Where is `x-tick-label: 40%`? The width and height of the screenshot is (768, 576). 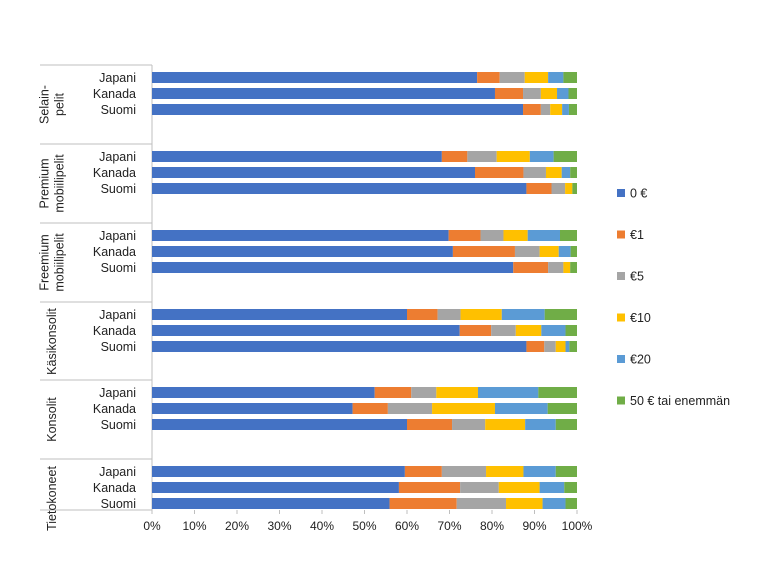 x-tick-label: 40% is located at coordinates (322, 526).